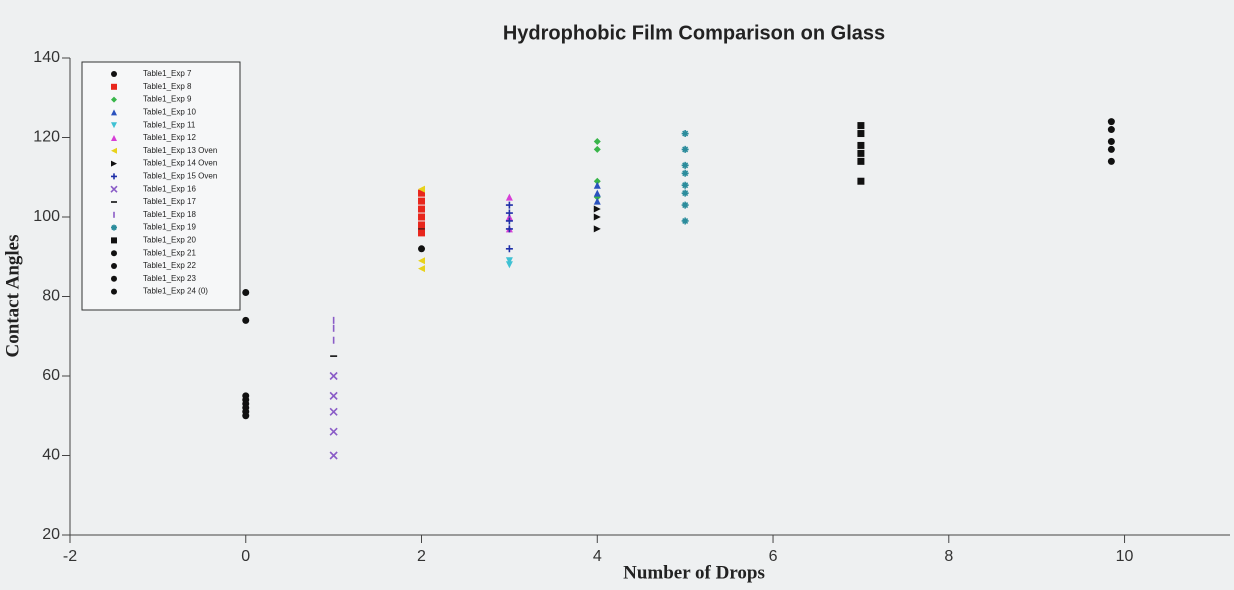 This screenshot has width=1234, height=590. What do you see at coordinates (169, 124) in the screenshot?
I see `legend-label: Table1_Exp 11` at bounding box center [169, 124].